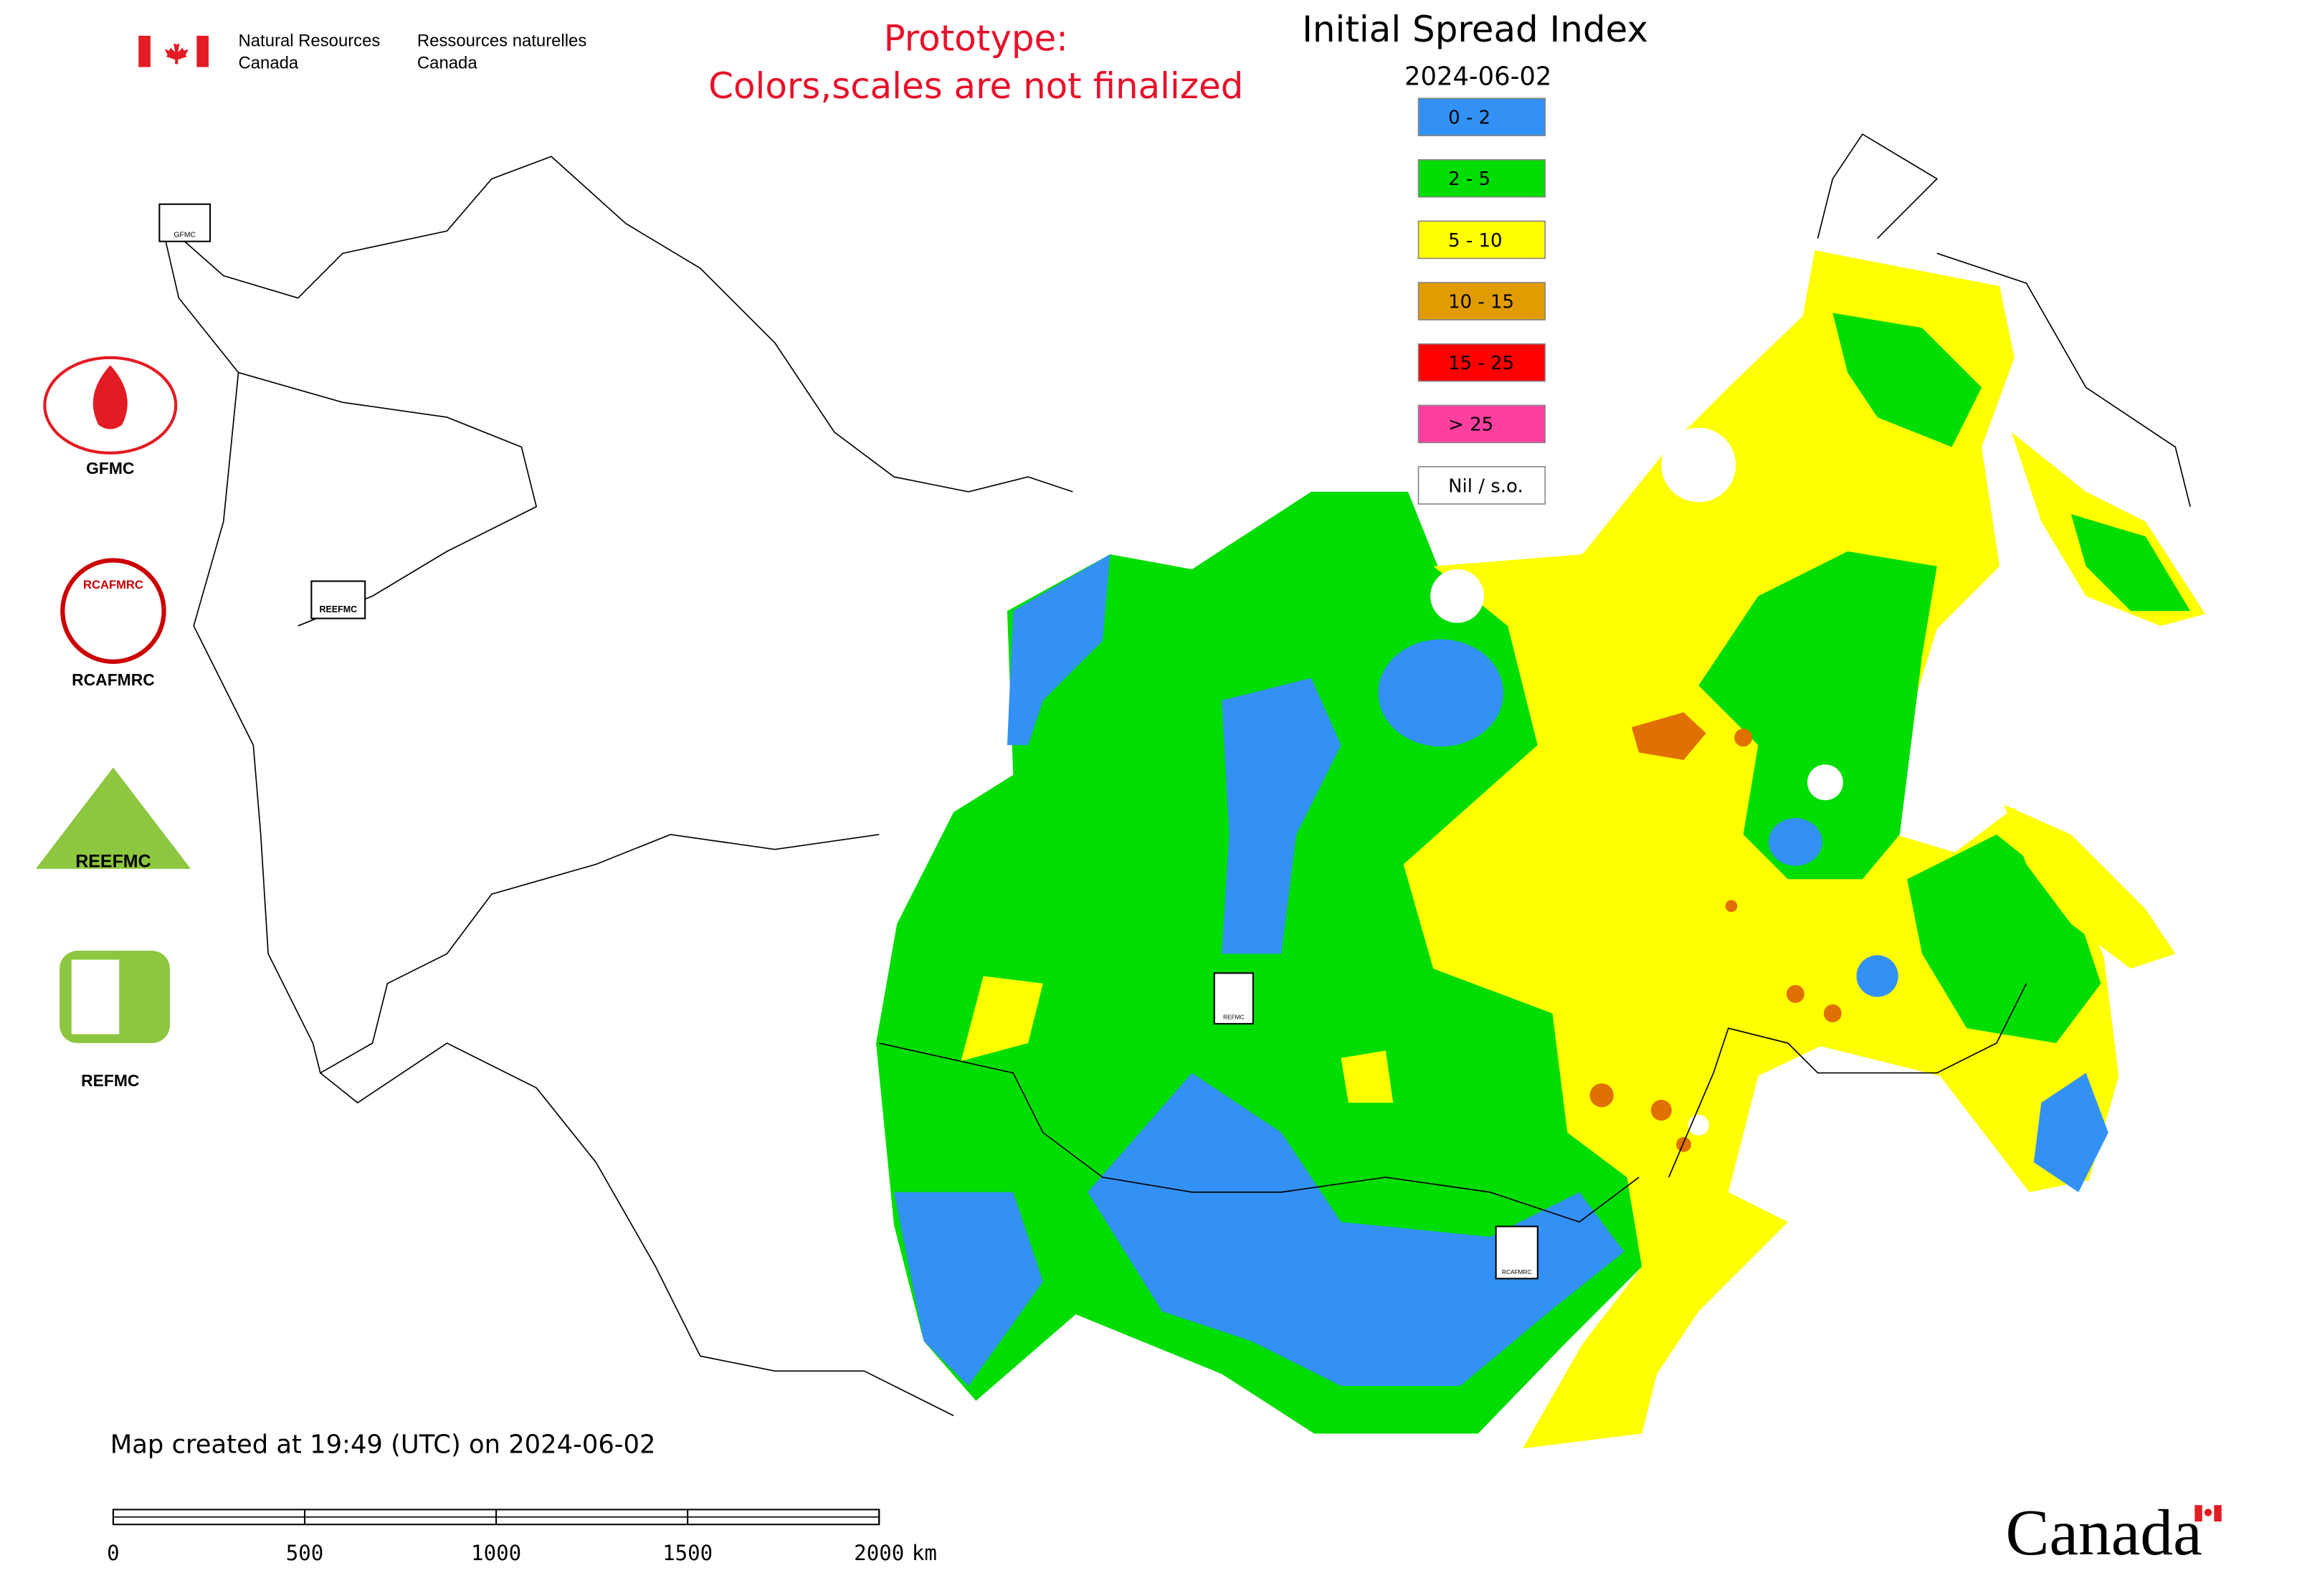  I want to click on legend-label: Nil / s.o., so click(1486, 486).